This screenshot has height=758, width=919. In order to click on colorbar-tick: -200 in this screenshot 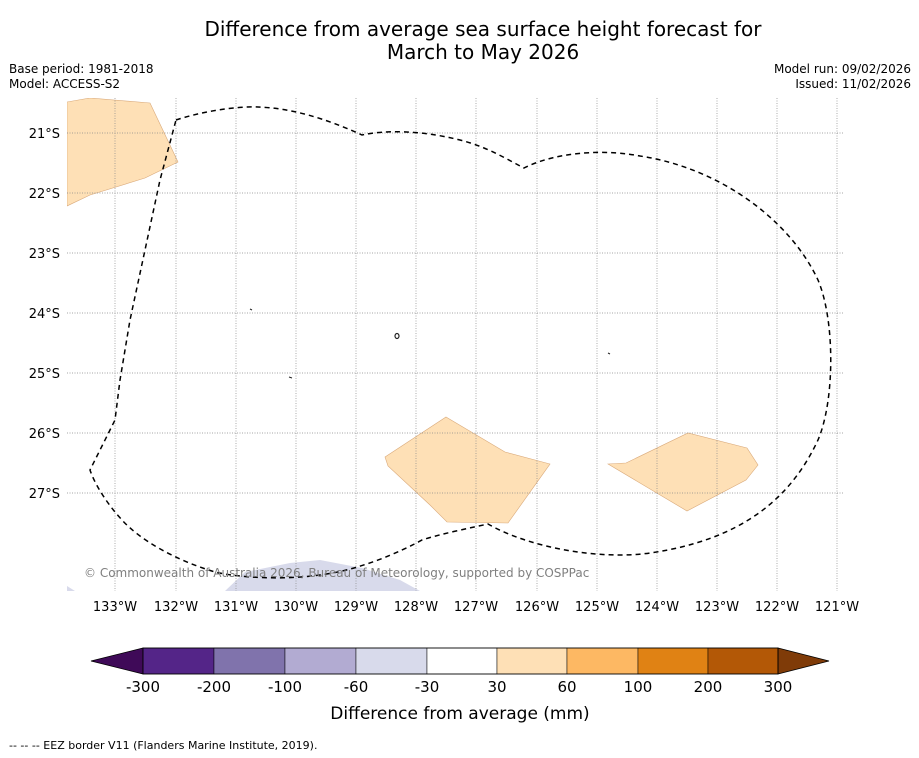, I will do `click(214, 687)`.